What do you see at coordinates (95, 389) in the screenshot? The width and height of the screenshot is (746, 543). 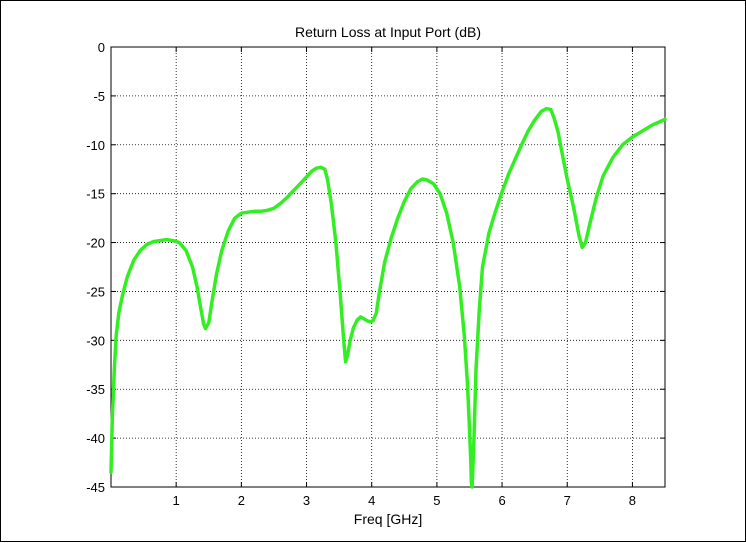 I see `y-tick-label: -35` at bounding box center [95, 389].